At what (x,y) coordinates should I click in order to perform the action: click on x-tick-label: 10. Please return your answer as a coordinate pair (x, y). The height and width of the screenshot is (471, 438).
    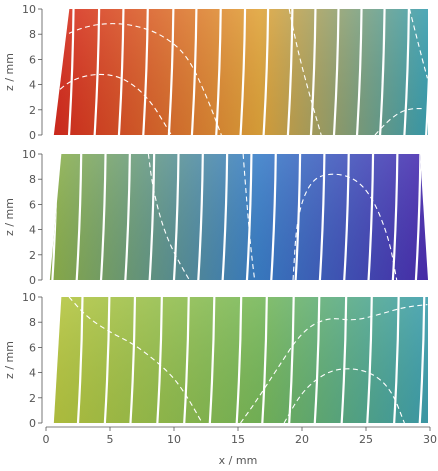
    Looking at the image, I should click on (174, 439).